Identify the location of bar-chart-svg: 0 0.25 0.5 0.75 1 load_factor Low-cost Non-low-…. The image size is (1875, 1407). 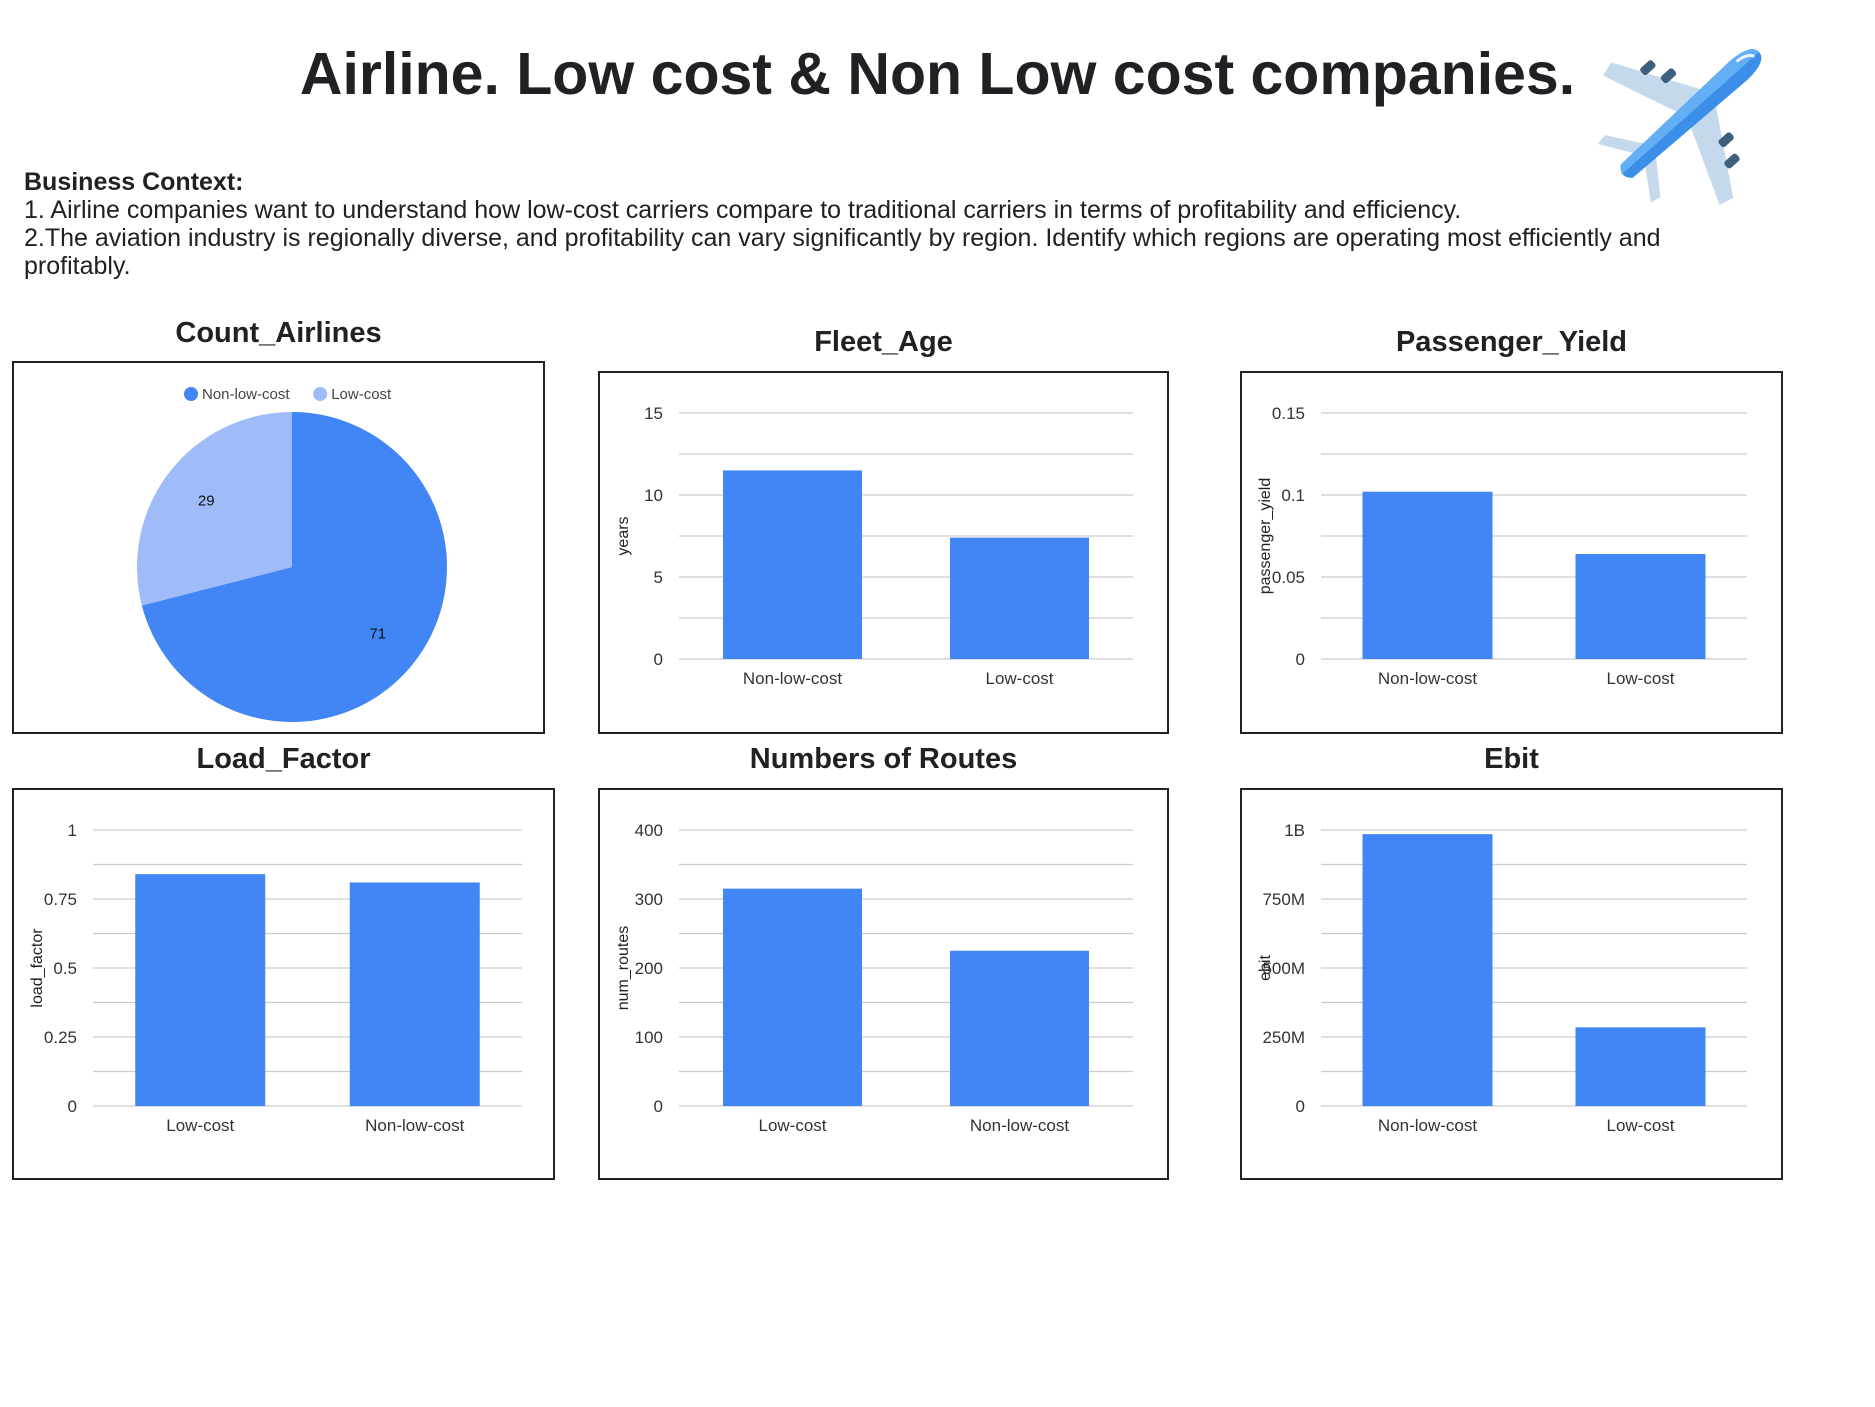
(275, 978).